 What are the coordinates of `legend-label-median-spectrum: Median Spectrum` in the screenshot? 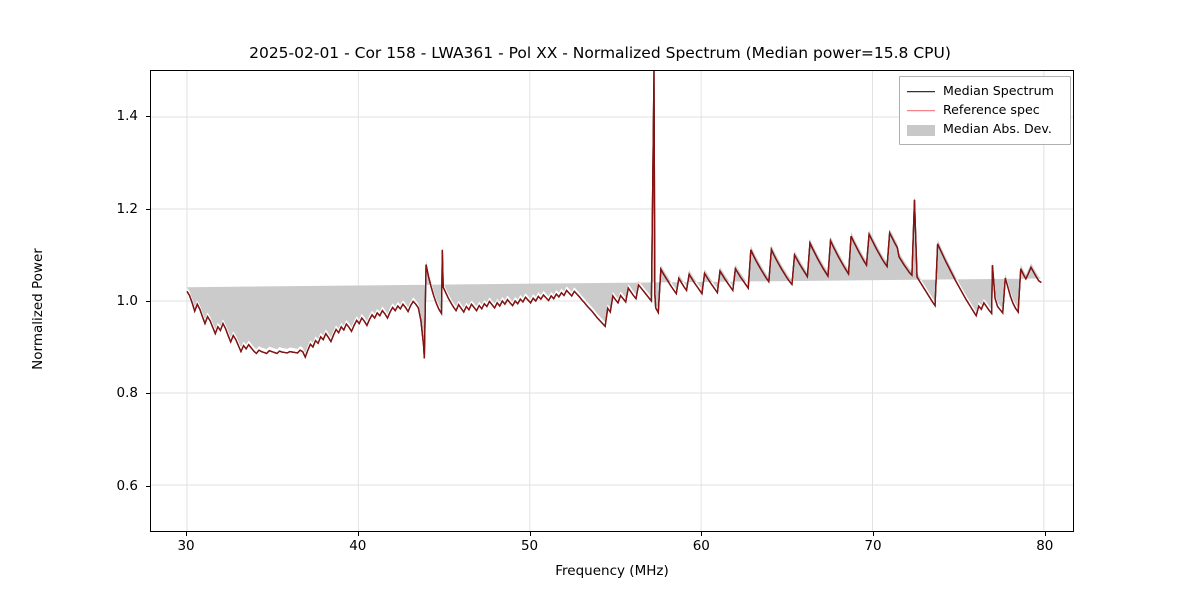 It's located at (998, 91).